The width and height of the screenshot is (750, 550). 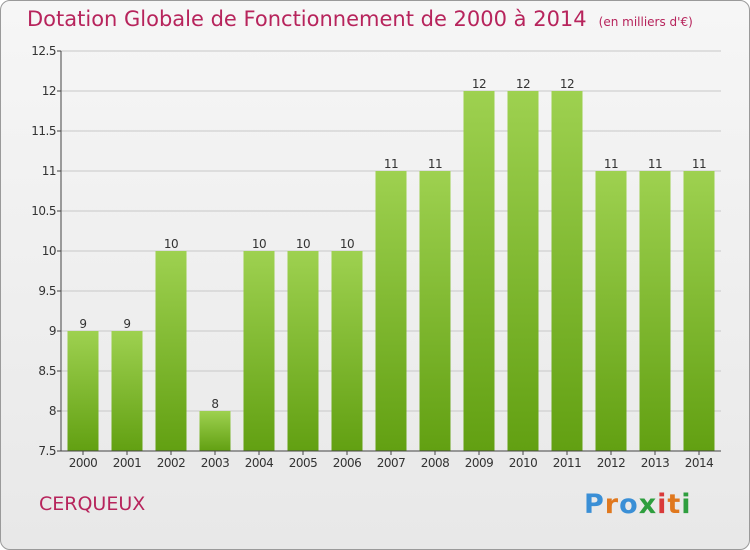 What do you see at coordinates (523, 463) in the screenshot?
I see `x-tick-label: 2010` at bounding box center [523, 463].